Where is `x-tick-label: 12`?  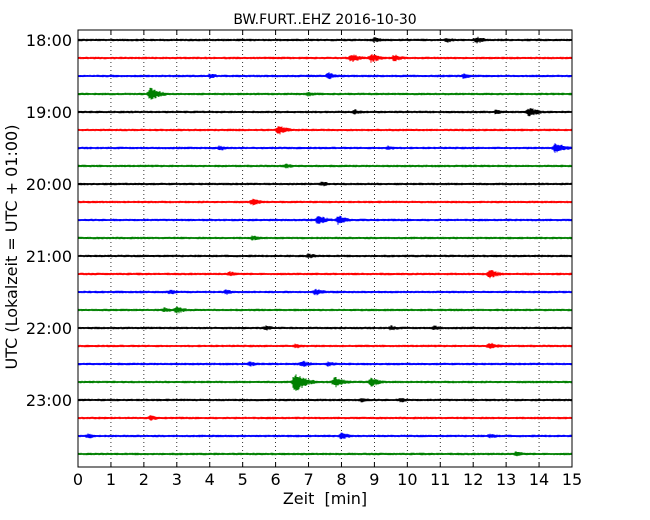
x-tick-label: 12 is located at coordinates (473, 479).